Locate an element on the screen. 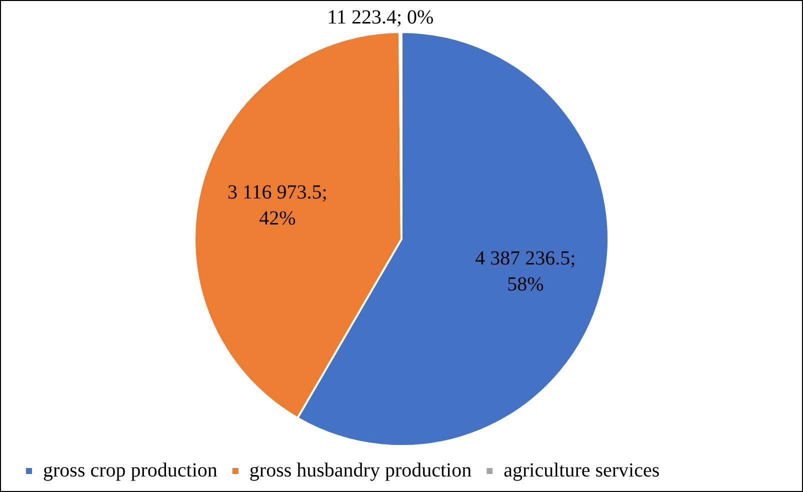 This screenshot has height=492, width=803. legend-label: agriculture services is located at coordinates (582, 470).